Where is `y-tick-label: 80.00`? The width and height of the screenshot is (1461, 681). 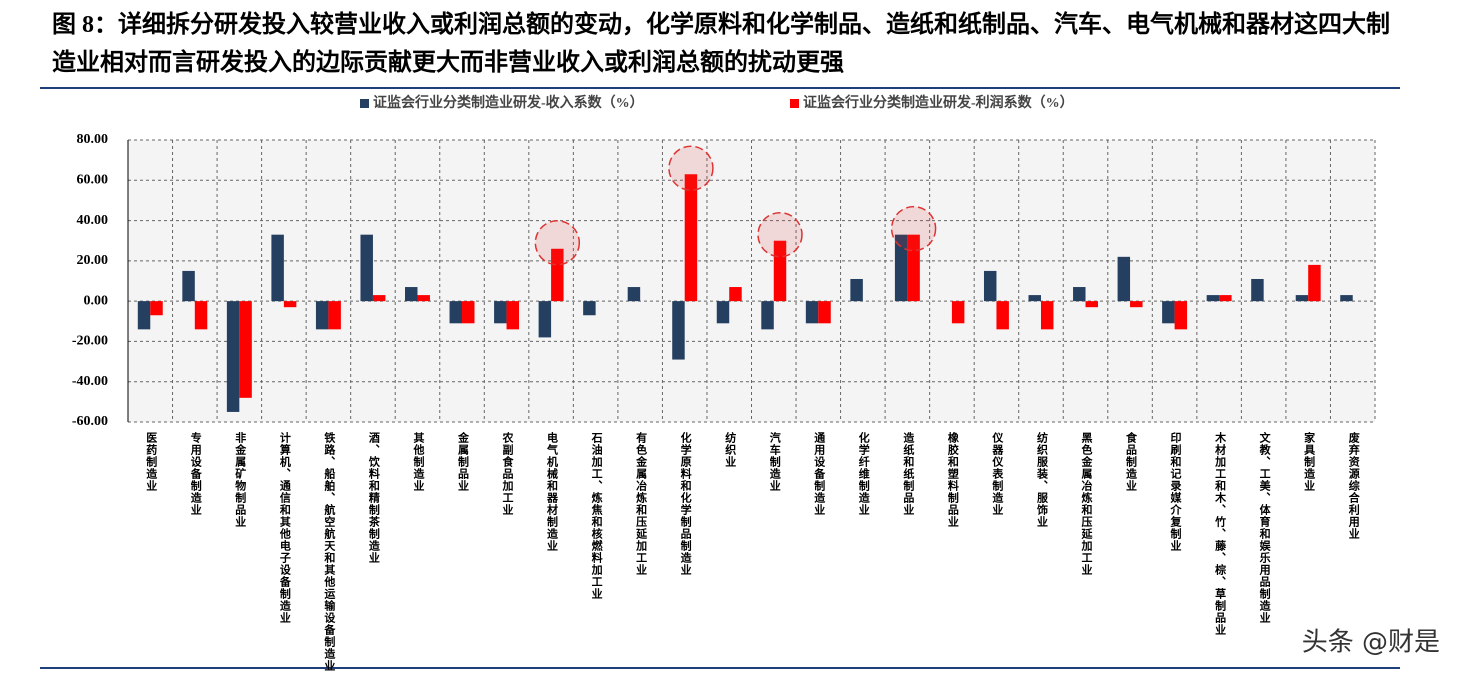
y-tick-label: 80.00 is located at coordinates (93, 139).